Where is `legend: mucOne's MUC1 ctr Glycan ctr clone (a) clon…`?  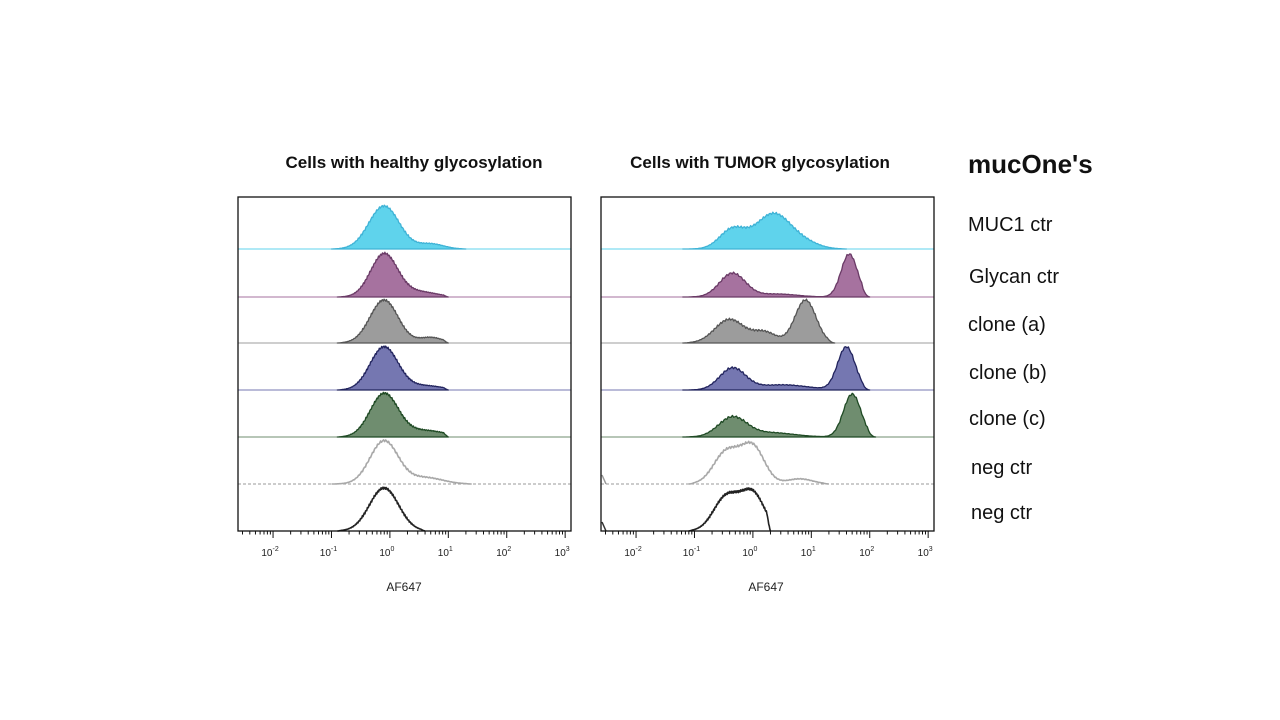 legend: mucOne's MUC1 ctr Glycan ctr clone (a) clon… is located at coordinates (1030, 336).